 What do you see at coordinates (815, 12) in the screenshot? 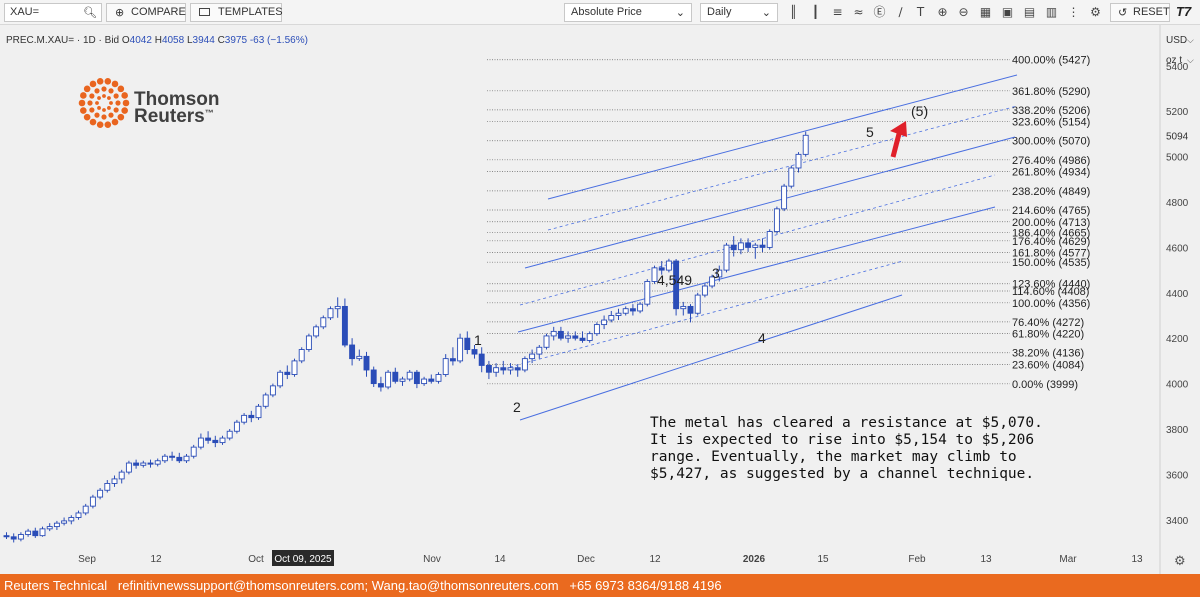
I see `bars-icon: ┃` at bounding box center [815, 12].